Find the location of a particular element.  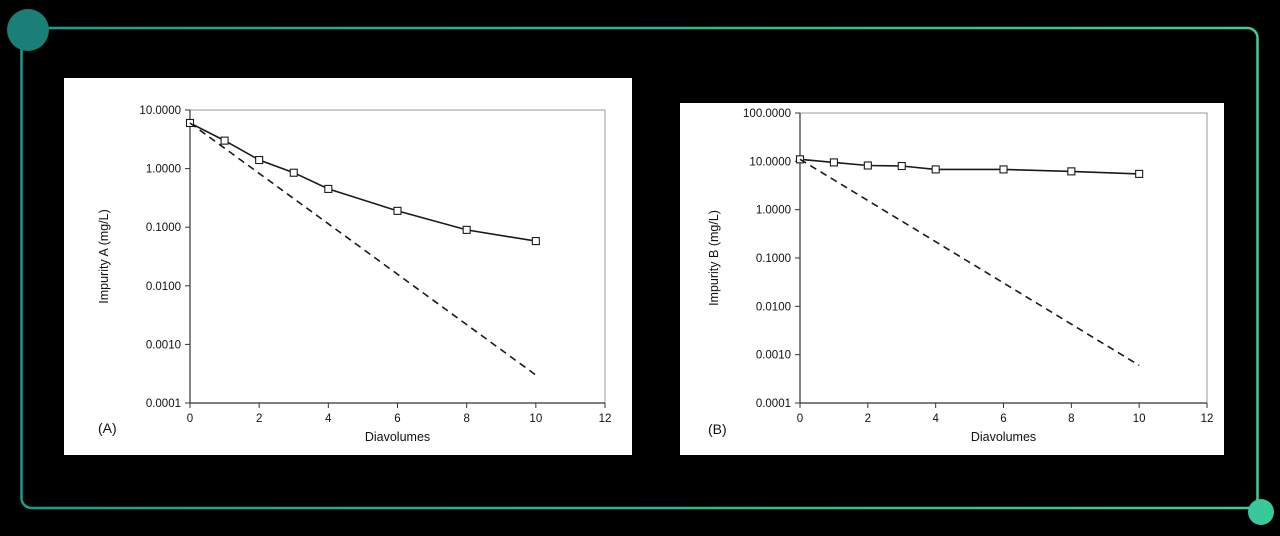

frame-corner-dot-bottom-right is located at coordinates (1261, 512).